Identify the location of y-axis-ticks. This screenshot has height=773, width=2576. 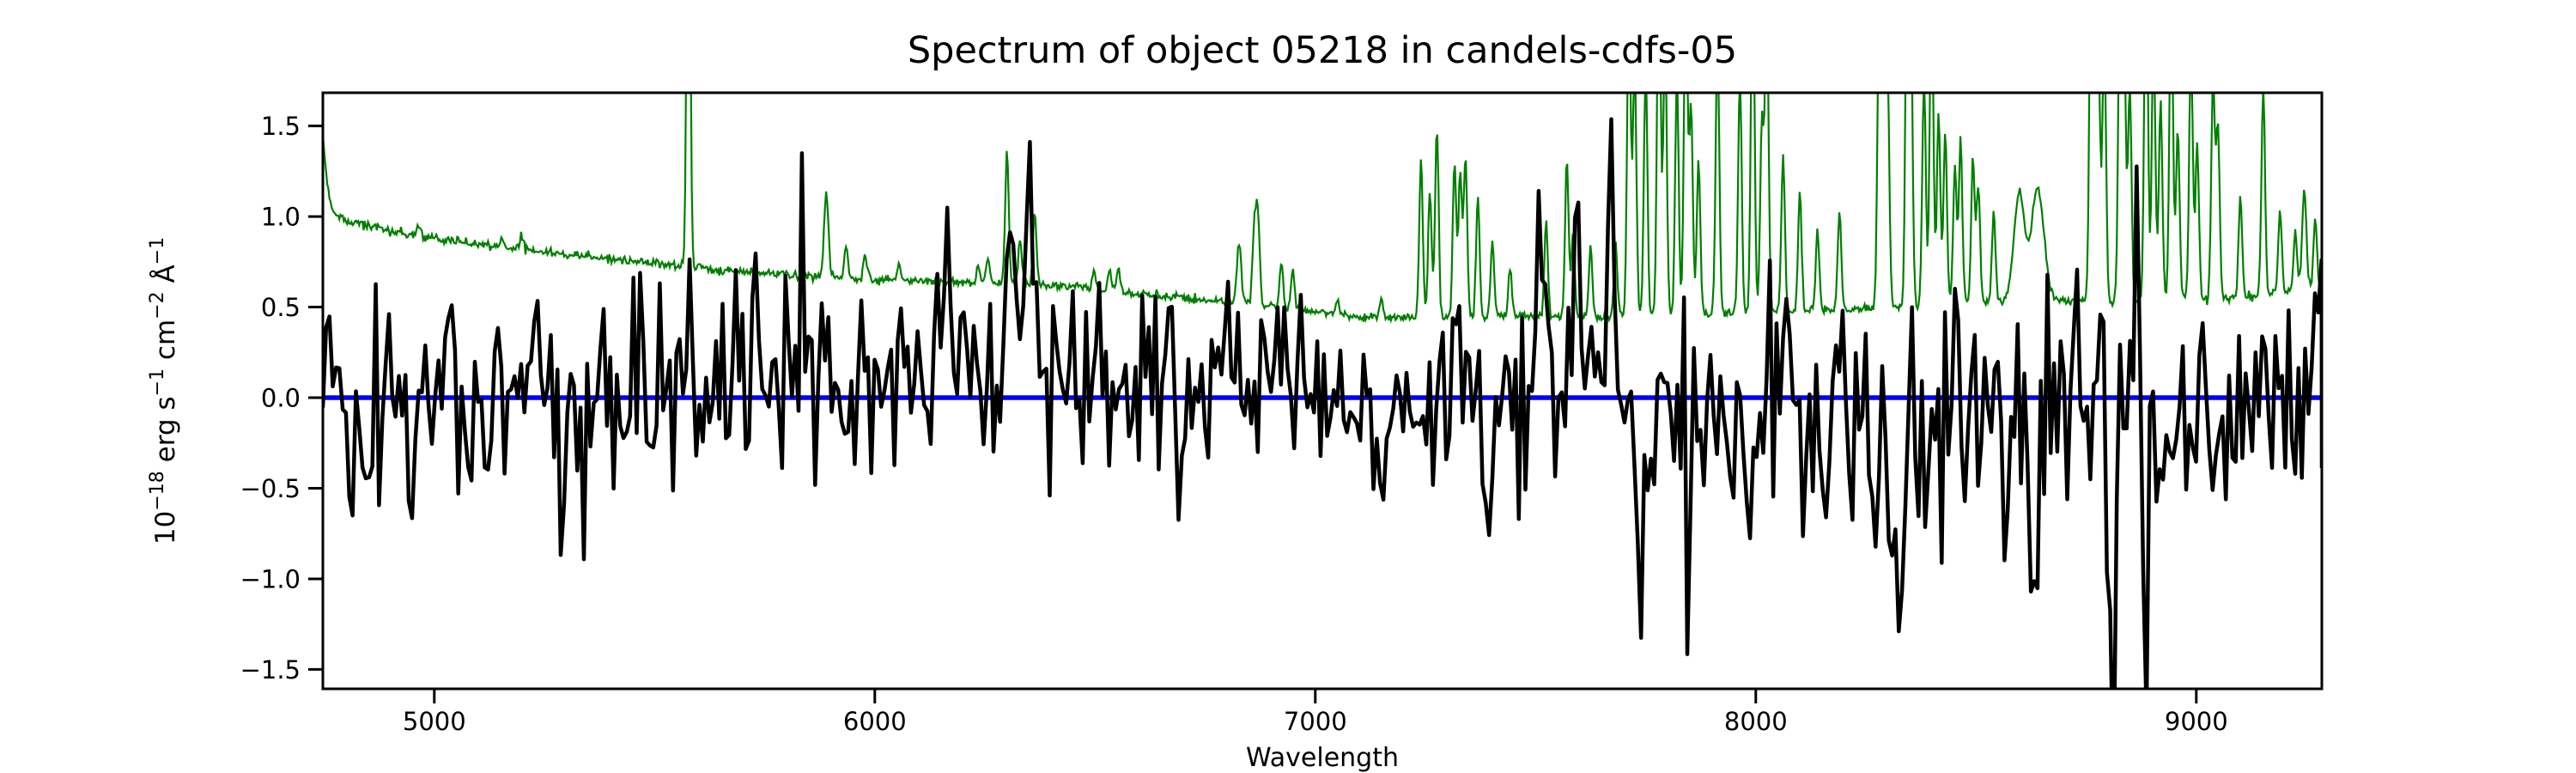
(315, 398).